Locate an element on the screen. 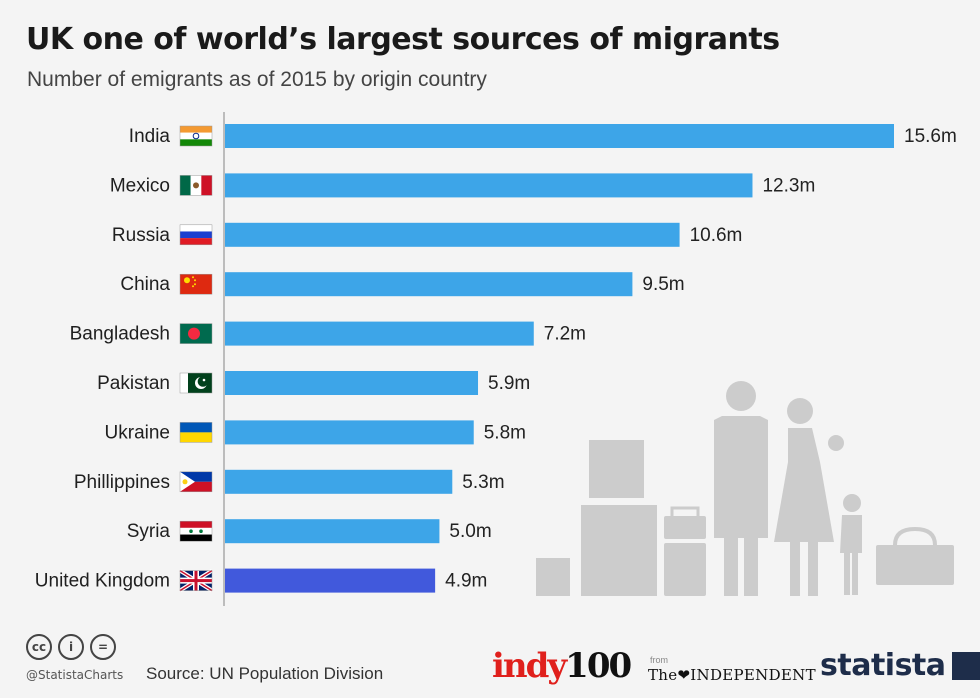  category-label: Syria is located at coordinates (149, 531).